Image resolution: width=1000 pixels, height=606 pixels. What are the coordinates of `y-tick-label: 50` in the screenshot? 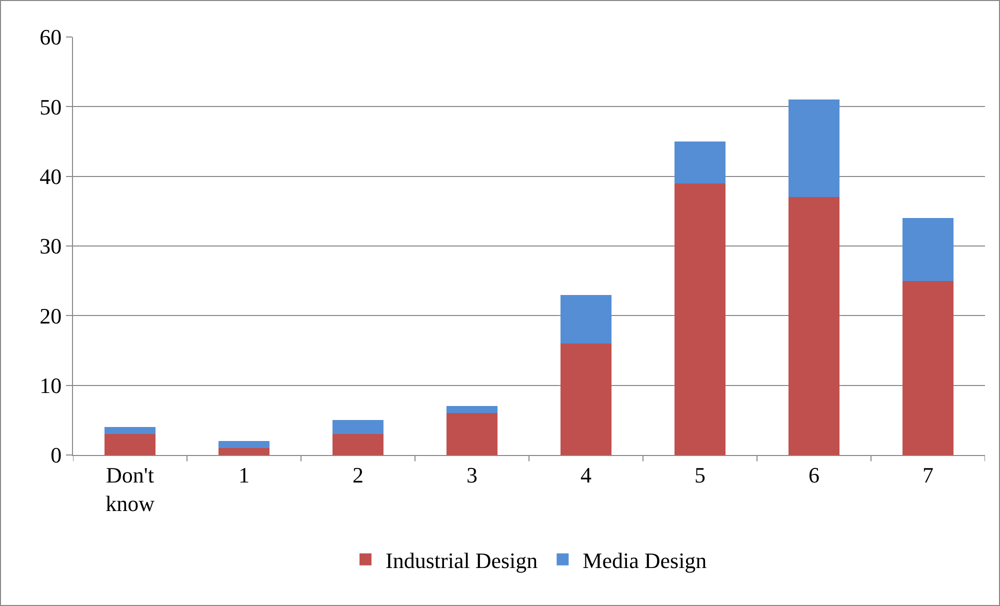 It's located at (51, 107).